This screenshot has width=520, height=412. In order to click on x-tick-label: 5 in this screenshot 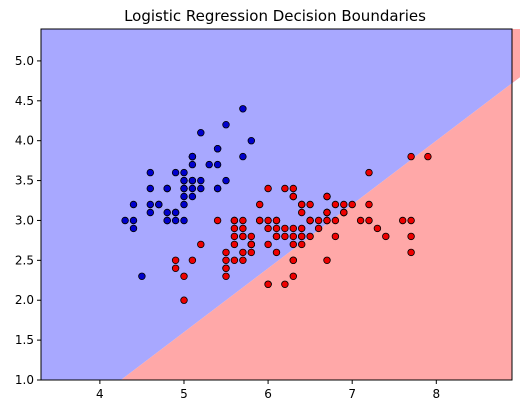, I will do `click(184, 394)`.